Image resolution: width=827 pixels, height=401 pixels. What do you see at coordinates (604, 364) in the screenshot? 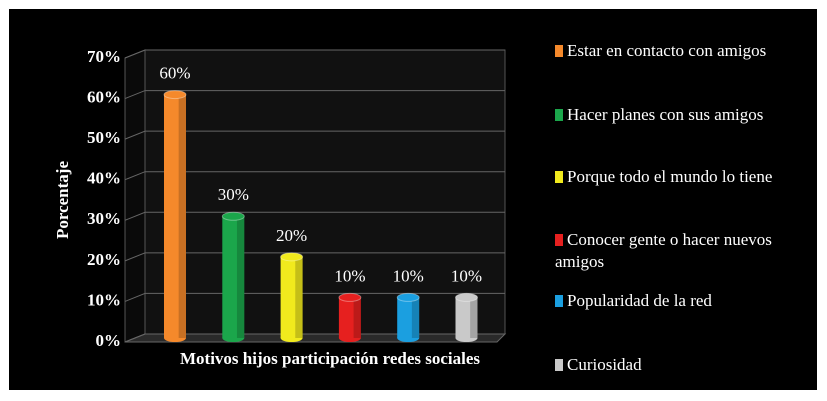
I see `legend-label: Curiosidad` at bounding box center [604, 364].